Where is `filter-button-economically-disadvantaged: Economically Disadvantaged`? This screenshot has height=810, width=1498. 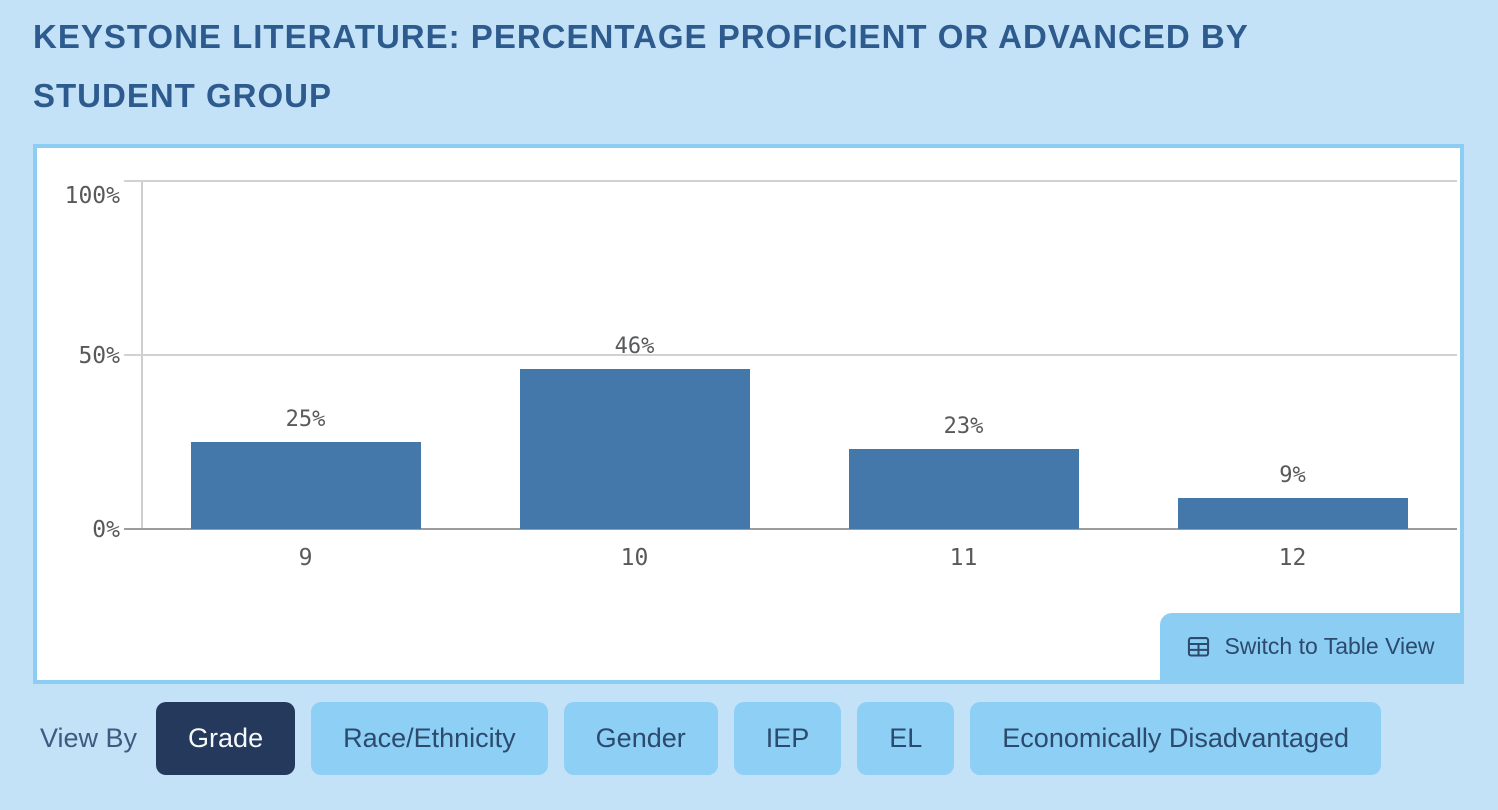
filter-button-economically-disadvantaged: Economically Disadvantaged is located at coordinates (1175, 738).